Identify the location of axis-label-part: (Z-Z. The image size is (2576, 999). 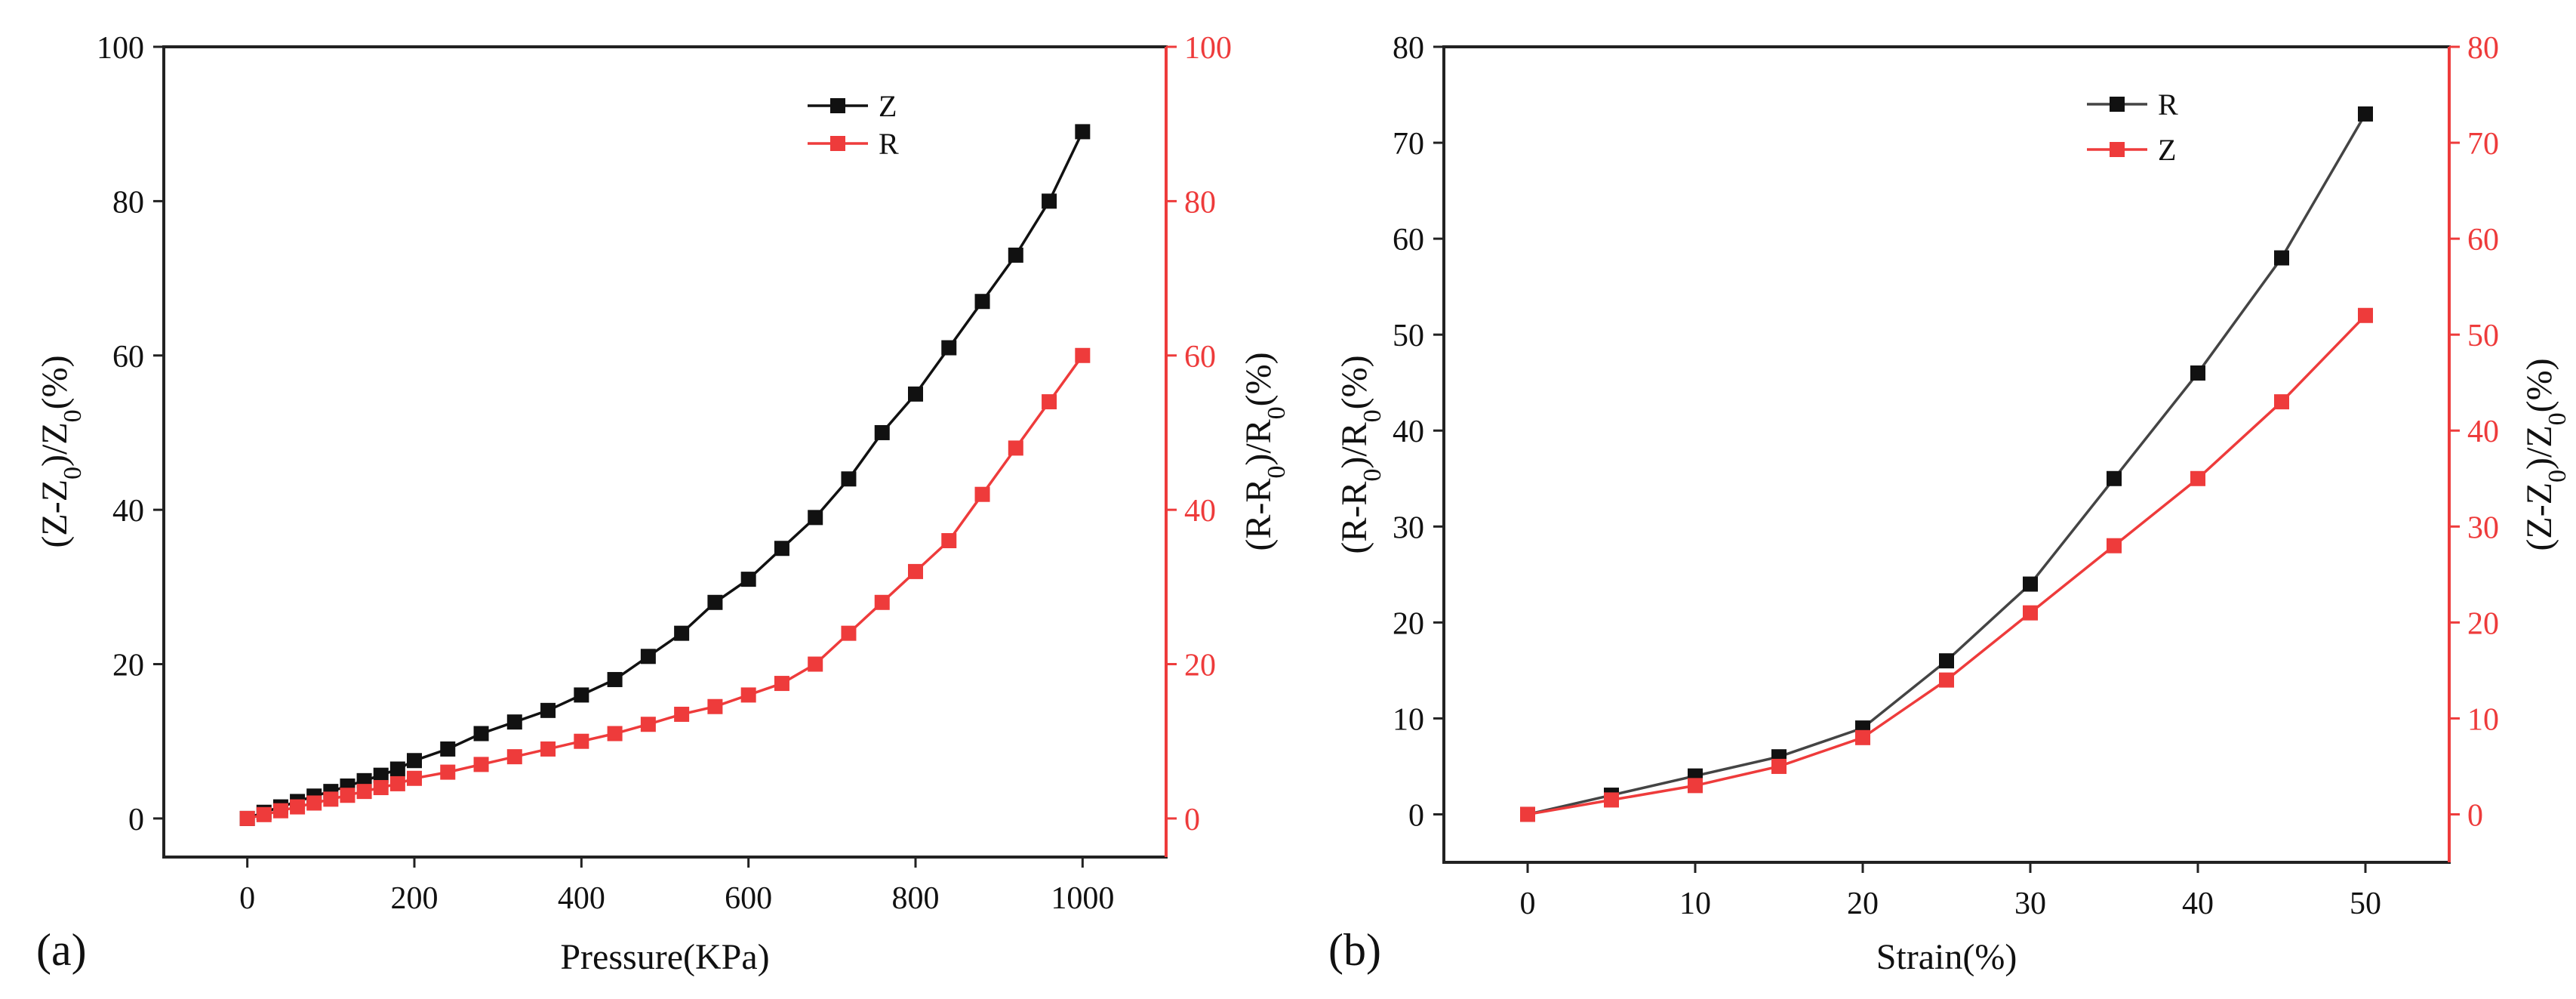
(2539, 517).